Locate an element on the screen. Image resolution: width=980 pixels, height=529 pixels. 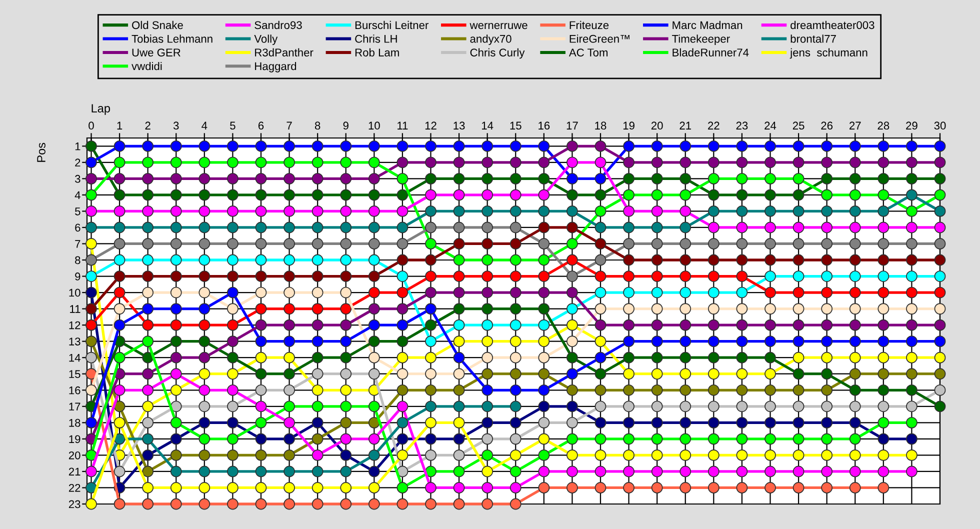
y-tick-label: 14 is located at coordinates (74, 358).